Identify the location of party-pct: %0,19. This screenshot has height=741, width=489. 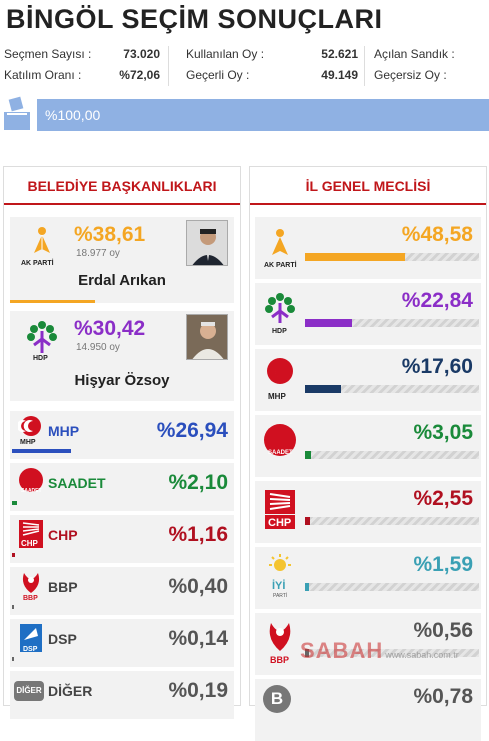
(198, 690).